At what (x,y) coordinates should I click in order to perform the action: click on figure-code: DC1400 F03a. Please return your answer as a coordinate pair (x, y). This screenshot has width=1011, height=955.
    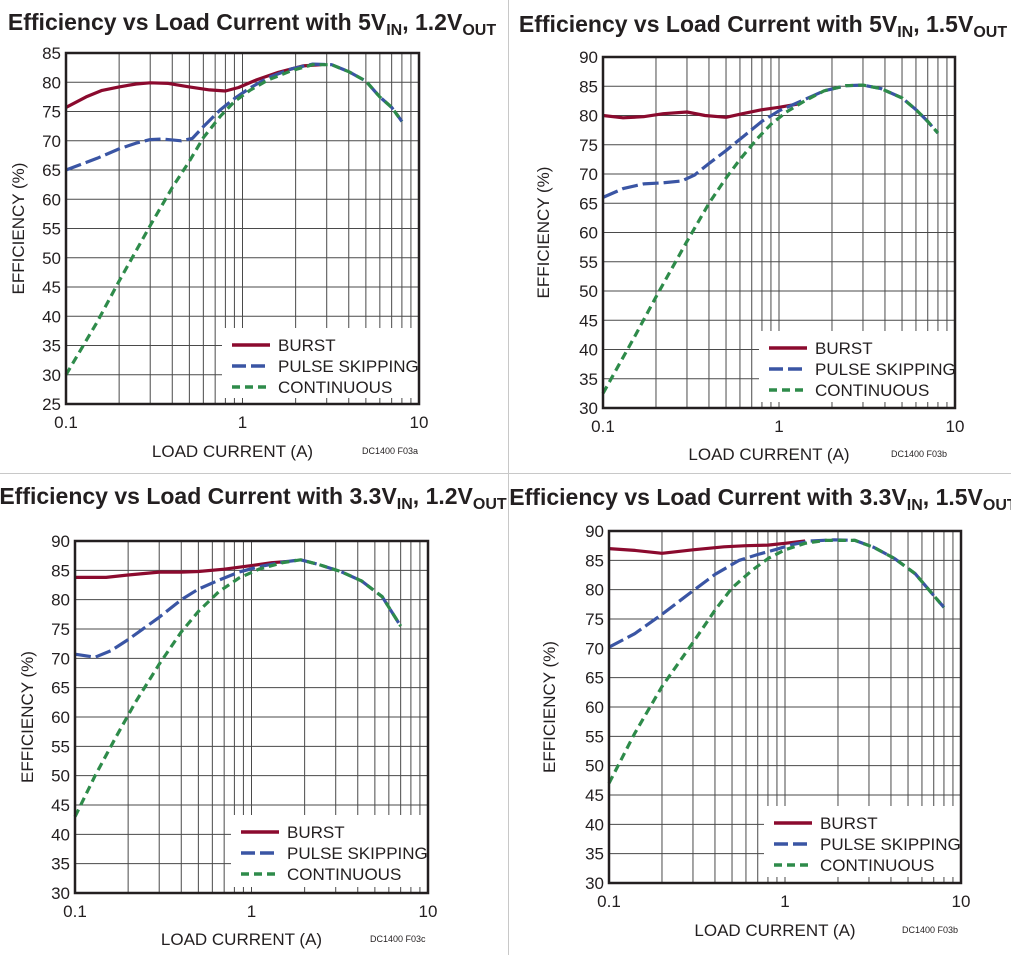
    Looking at the image, I should click on (390, 451).